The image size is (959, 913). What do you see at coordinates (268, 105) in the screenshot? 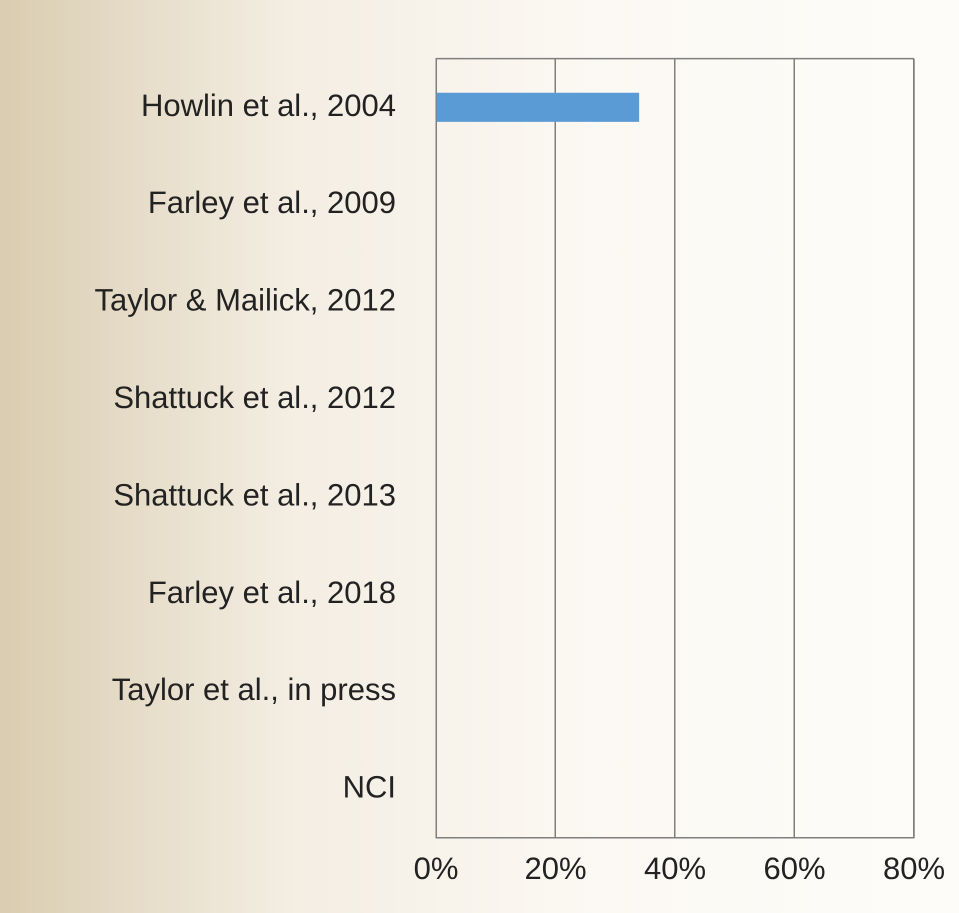
I see `y-tick-label: Howlin et al., 2004` at bounding box center [268, 105].